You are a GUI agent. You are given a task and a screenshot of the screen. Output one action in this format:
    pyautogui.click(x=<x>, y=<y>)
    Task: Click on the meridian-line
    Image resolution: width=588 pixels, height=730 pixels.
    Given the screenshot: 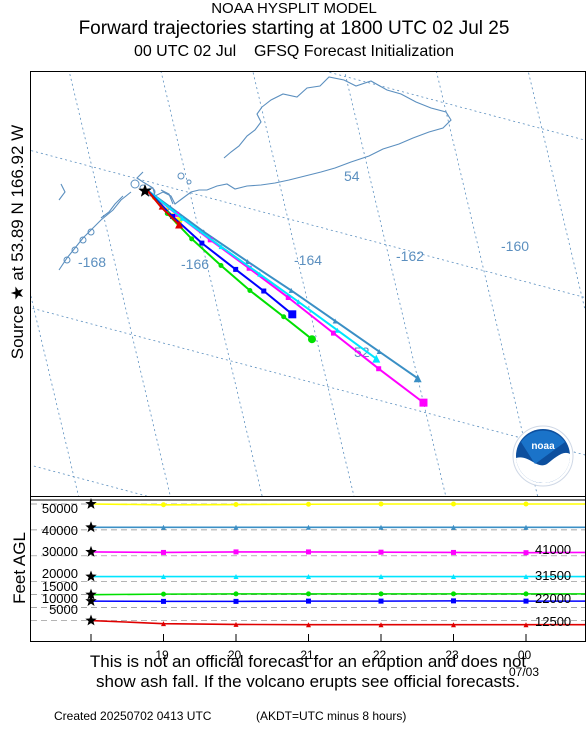 What is the action you would take?
    pyautogui.click(x=47, y=362)
    